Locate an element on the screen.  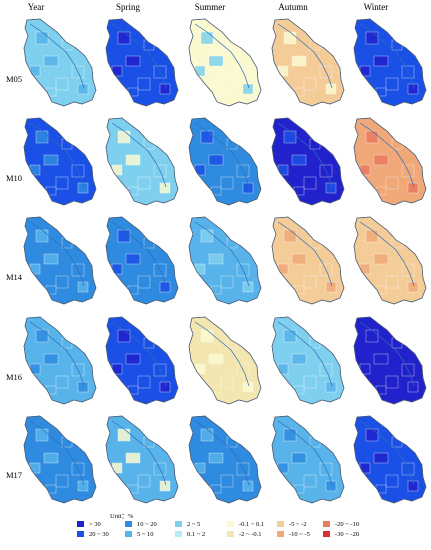
legend-item: 10 ~ 20 is located at coordinates (141, 524).